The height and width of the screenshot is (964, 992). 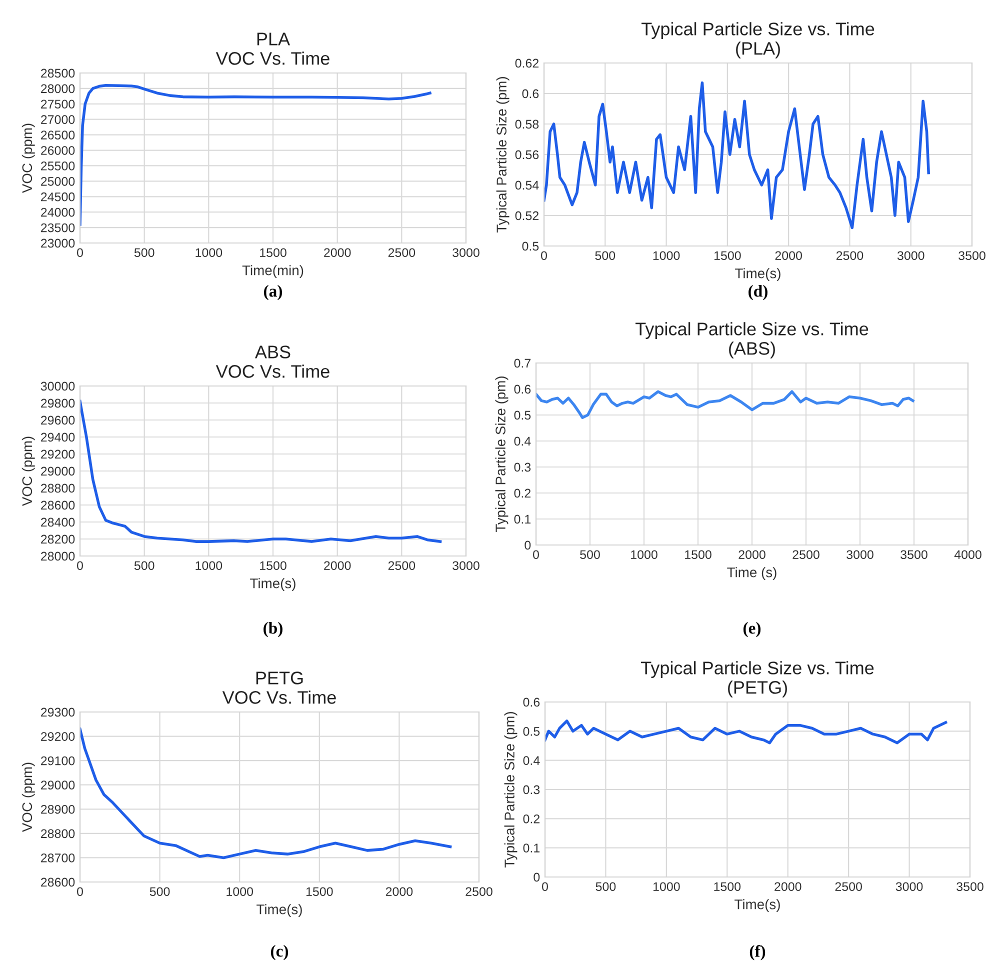 I want to click on text: (c), so click(x=279, y=952).